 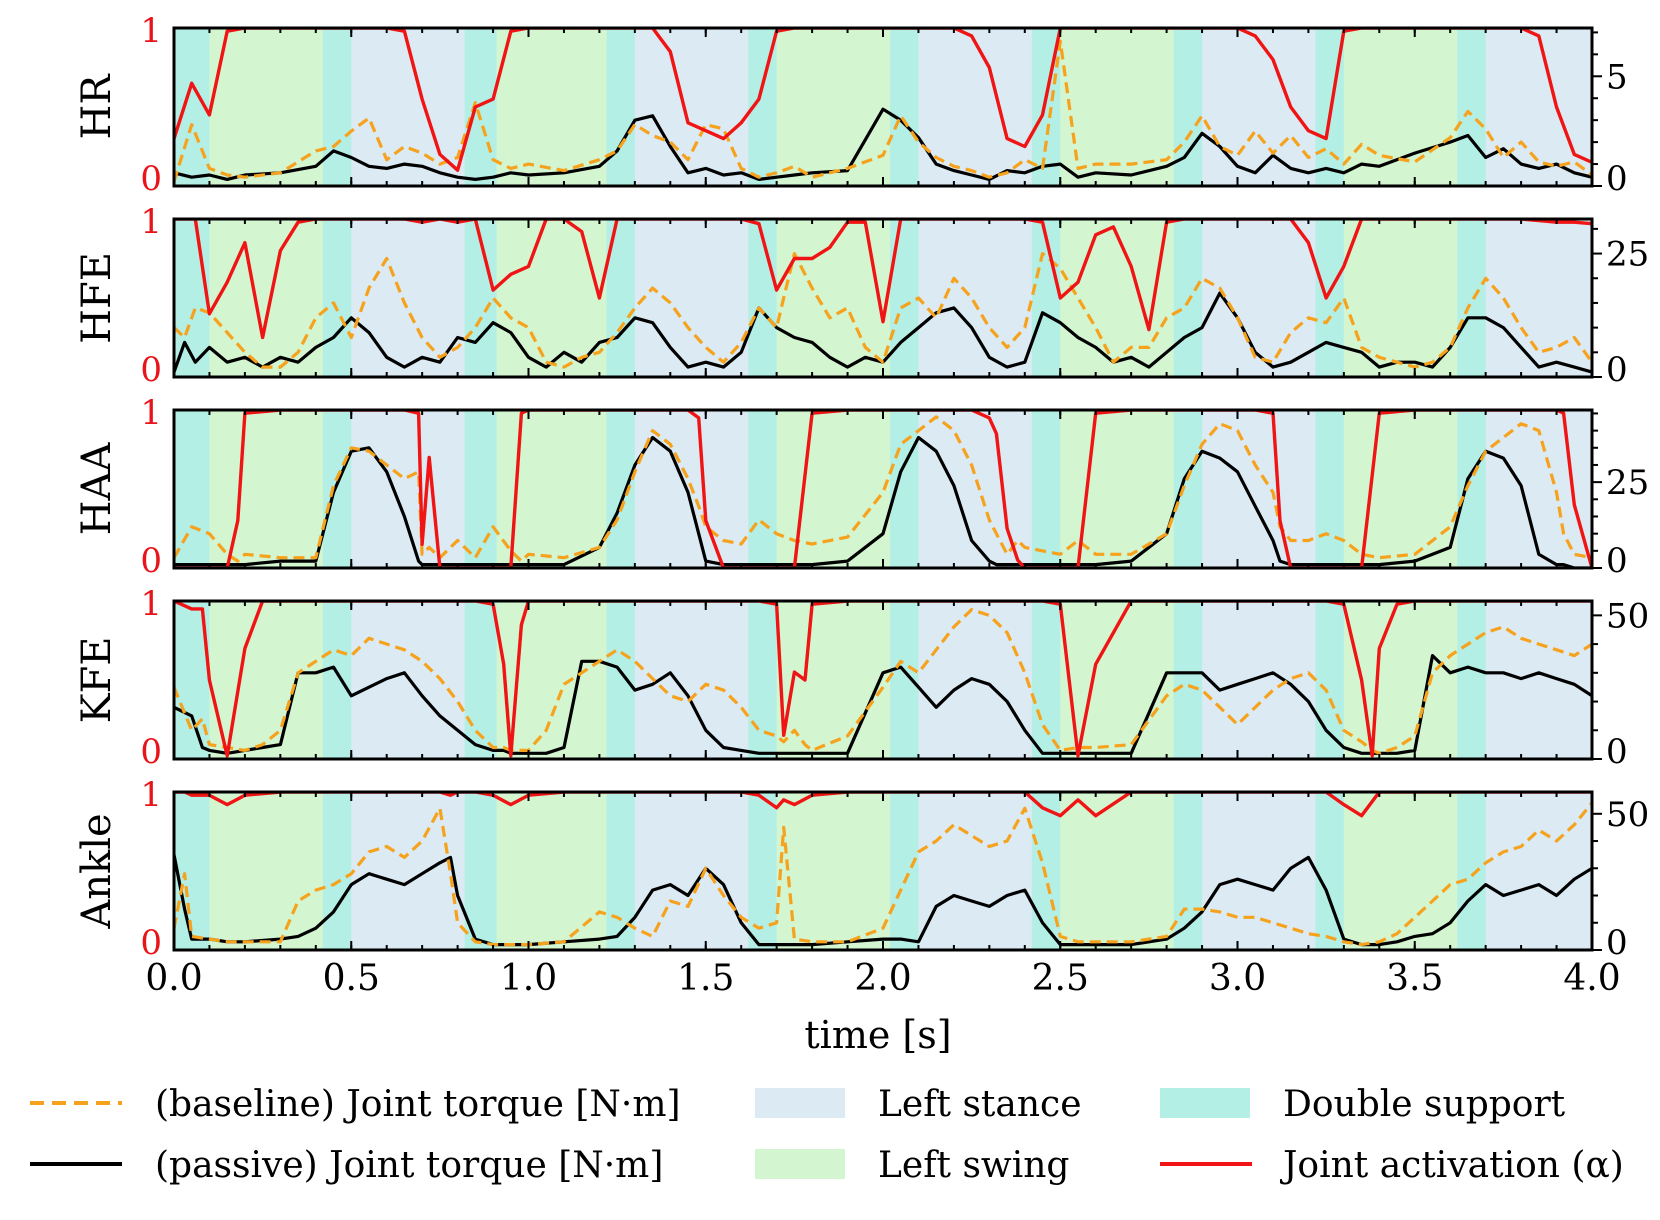 I want to click on legend-baseline-label: (baseline) Joint torque [N·m], so click(x=418, y=1104).